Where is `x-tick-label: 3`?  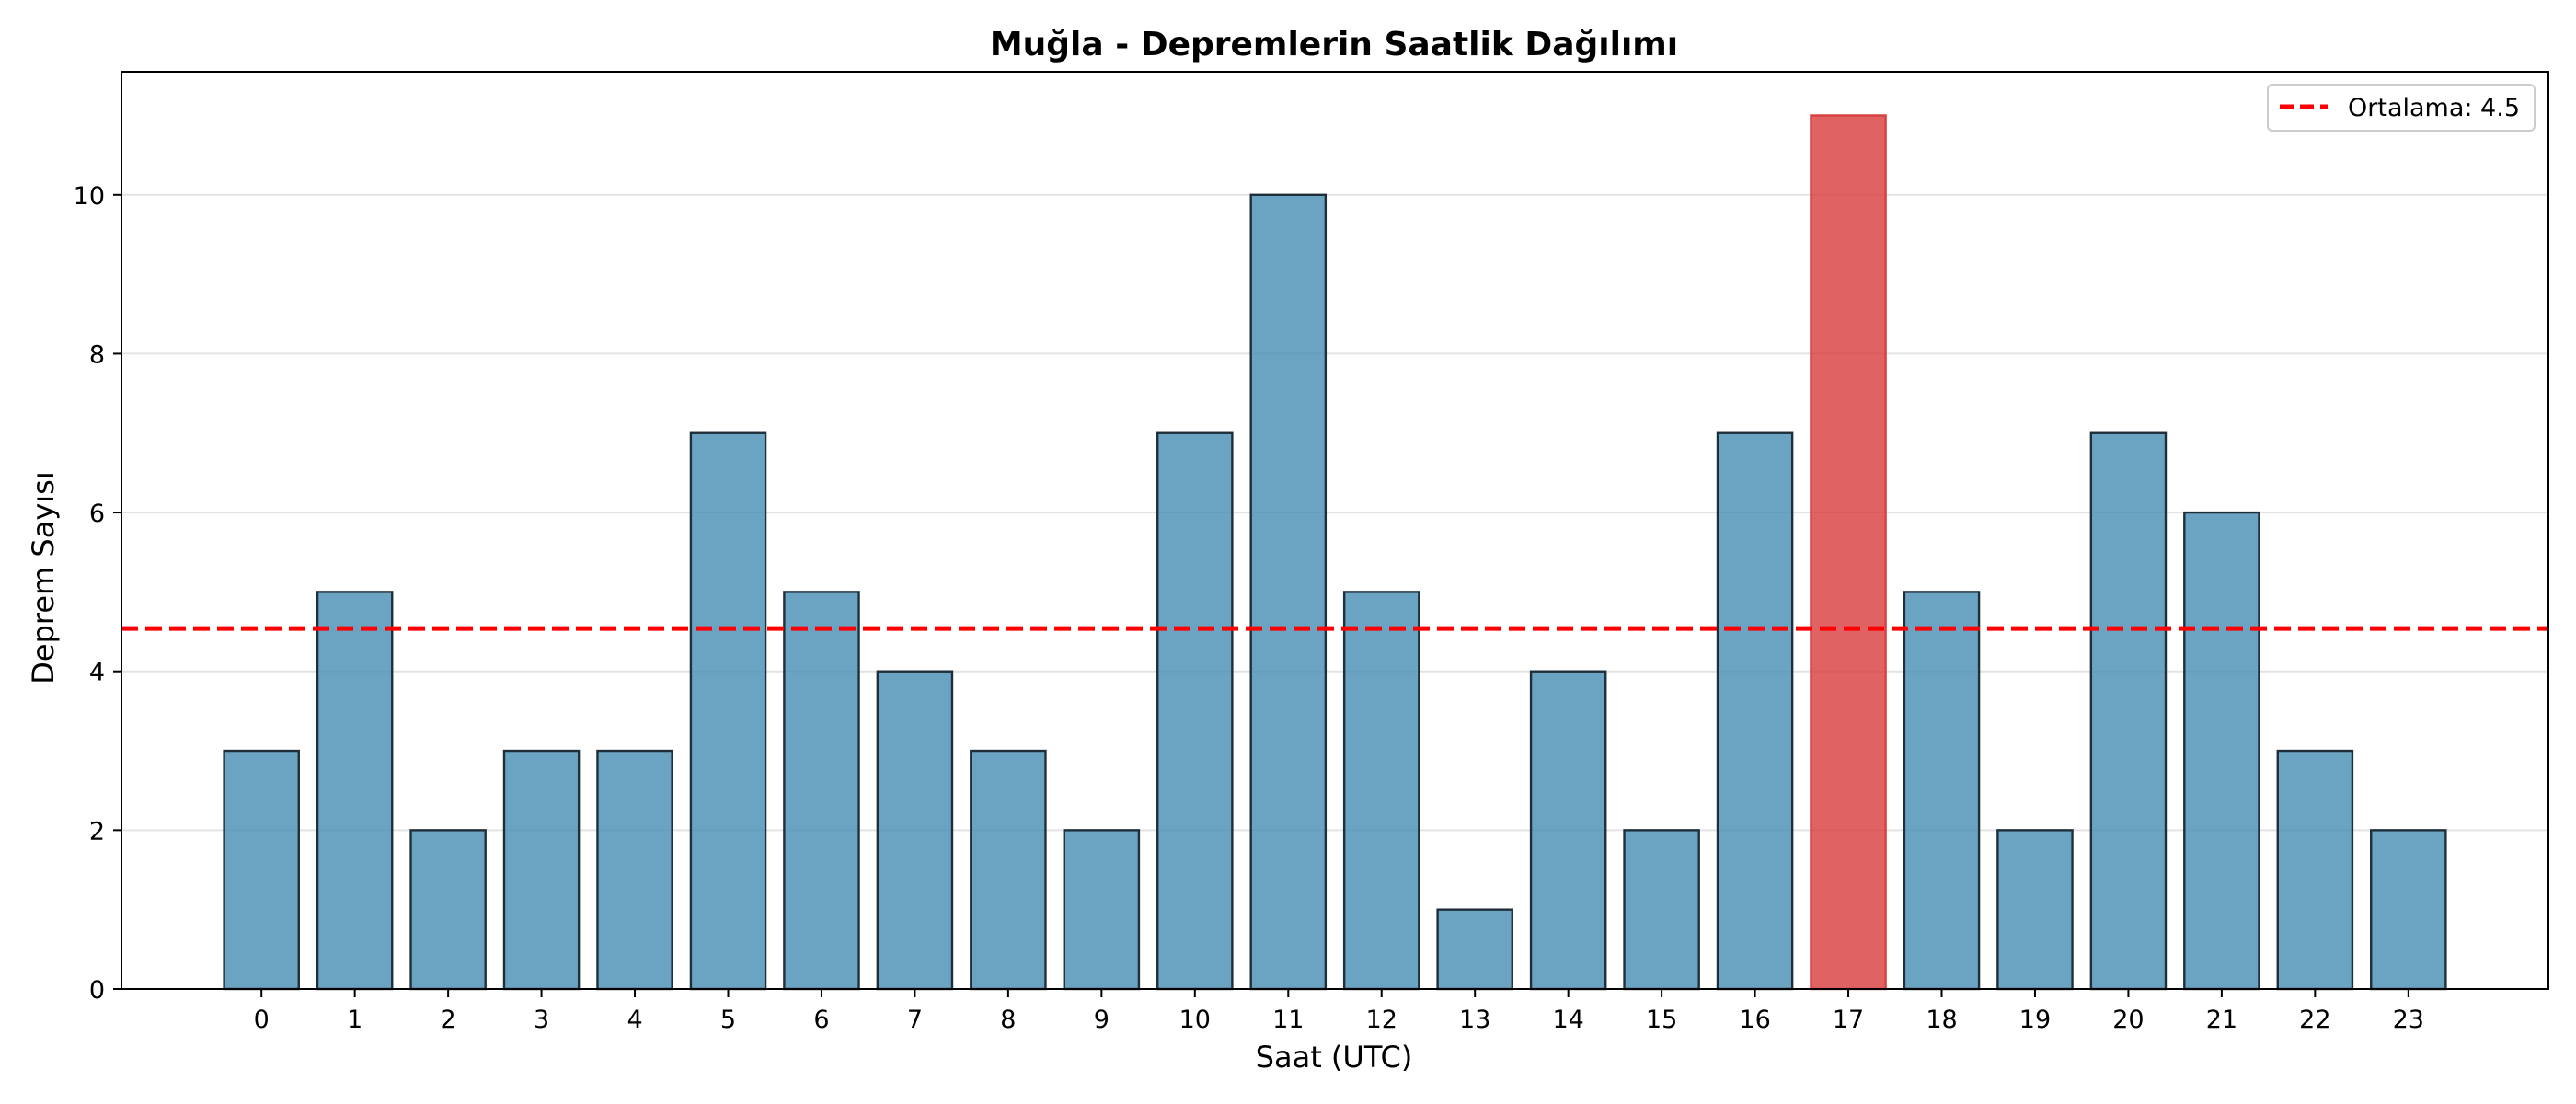 x-tick-label: 3 is located at coordinates (541, 1020).